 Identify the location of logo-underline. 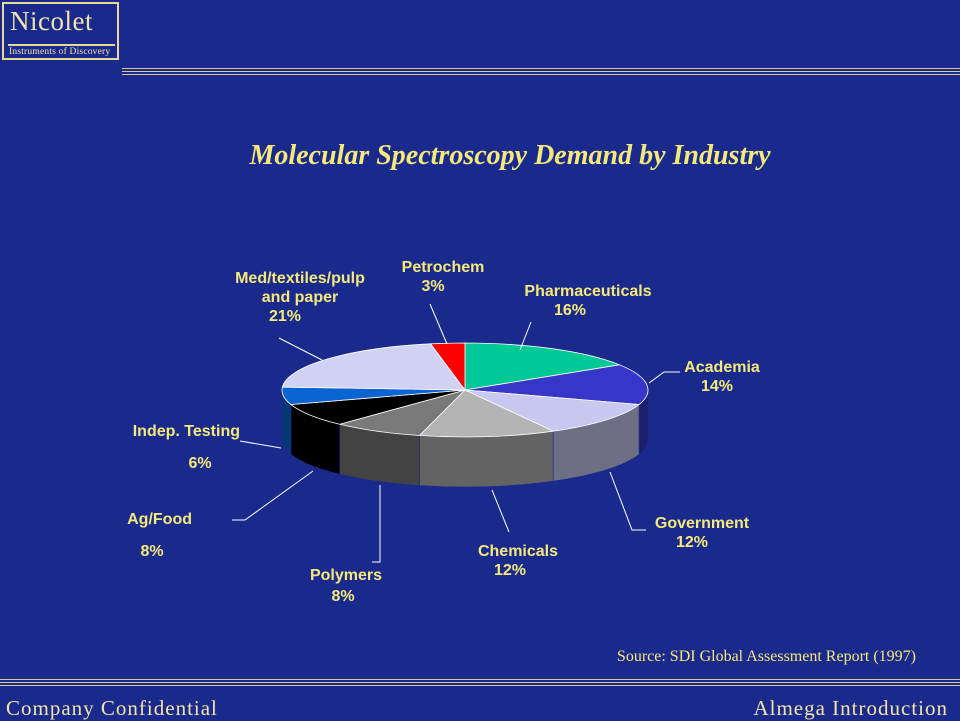
(61, 45).